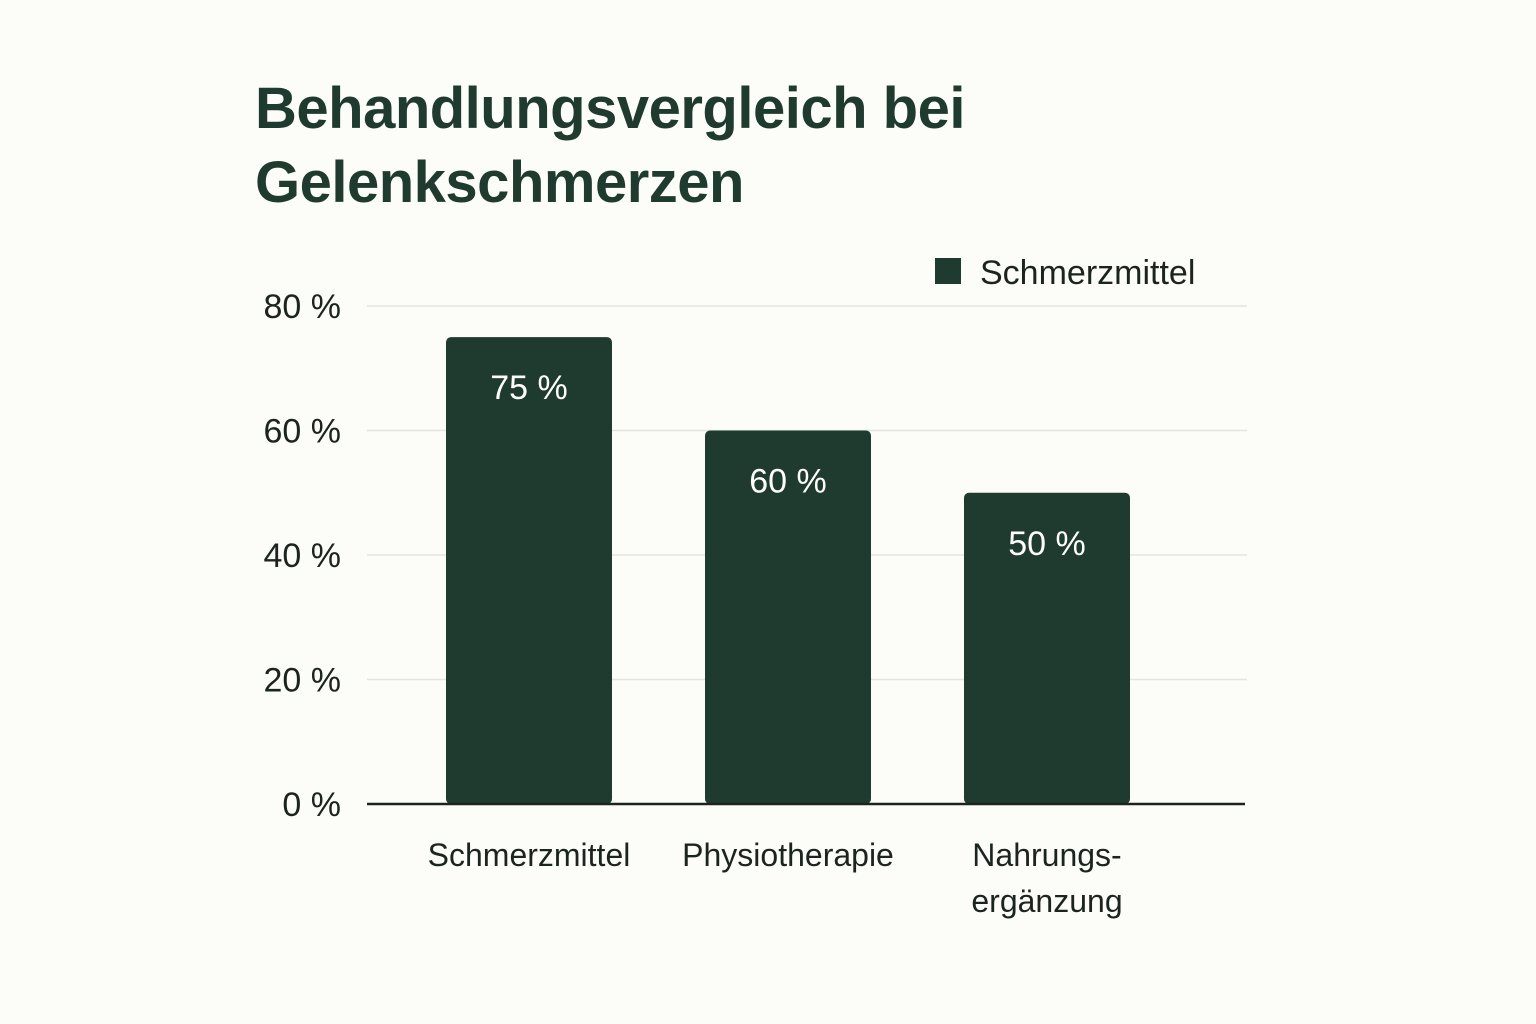 The image size is (1536, 1024). I want to click on y-tick-label: 40 %, so click(303, 556).